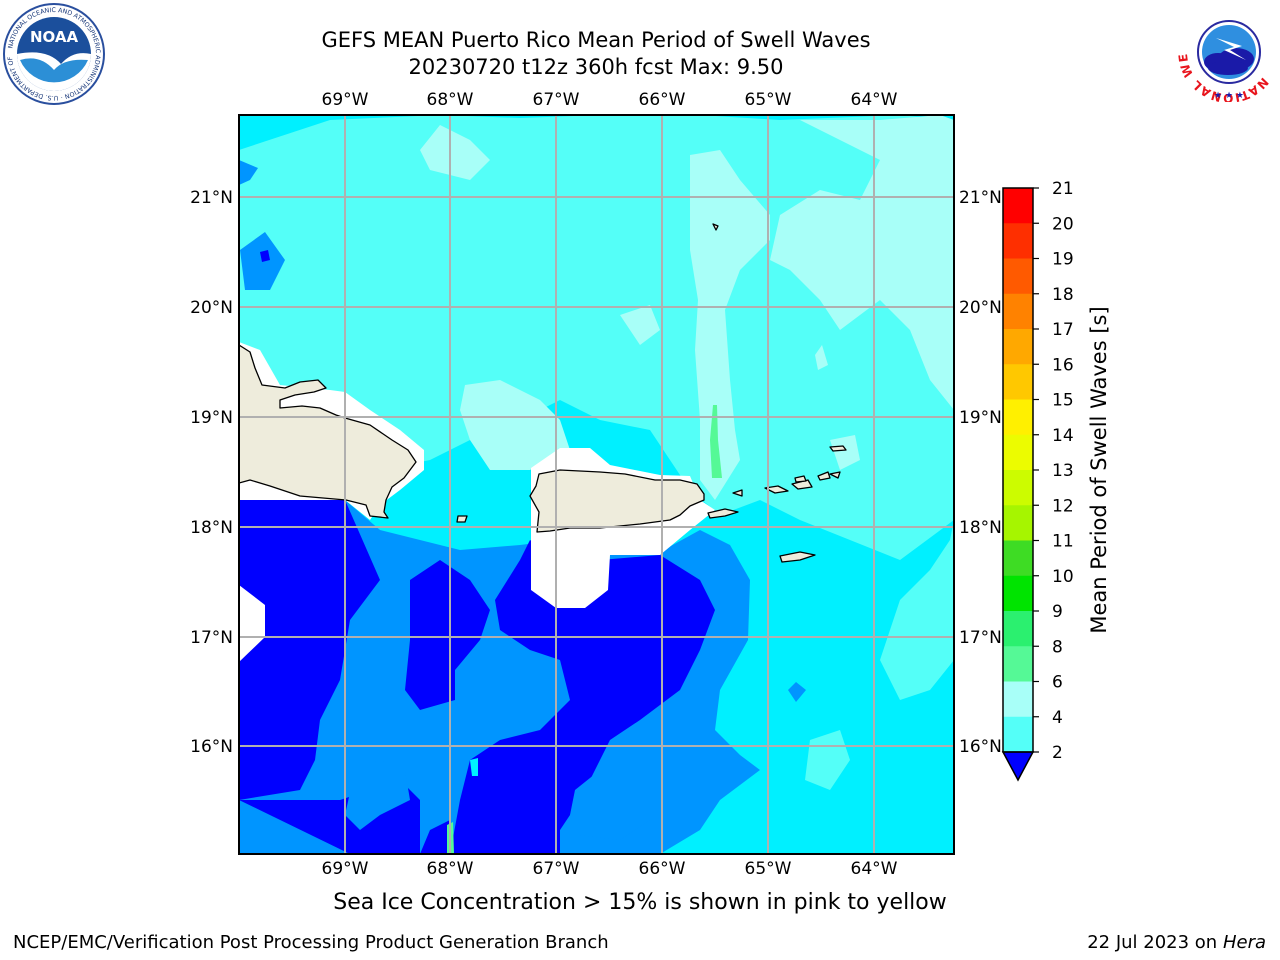  I want to click on tortola, so click(800, 479).